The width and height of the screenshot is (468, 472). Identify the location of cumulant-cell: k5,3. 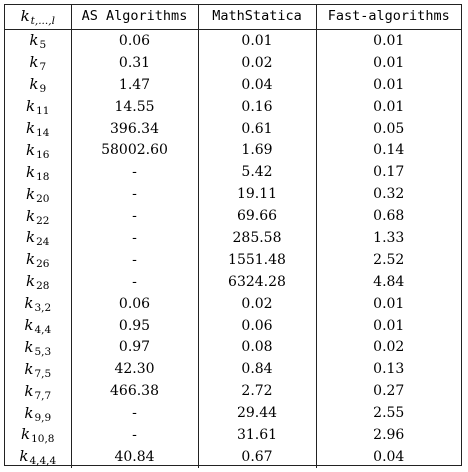
(38, 347).